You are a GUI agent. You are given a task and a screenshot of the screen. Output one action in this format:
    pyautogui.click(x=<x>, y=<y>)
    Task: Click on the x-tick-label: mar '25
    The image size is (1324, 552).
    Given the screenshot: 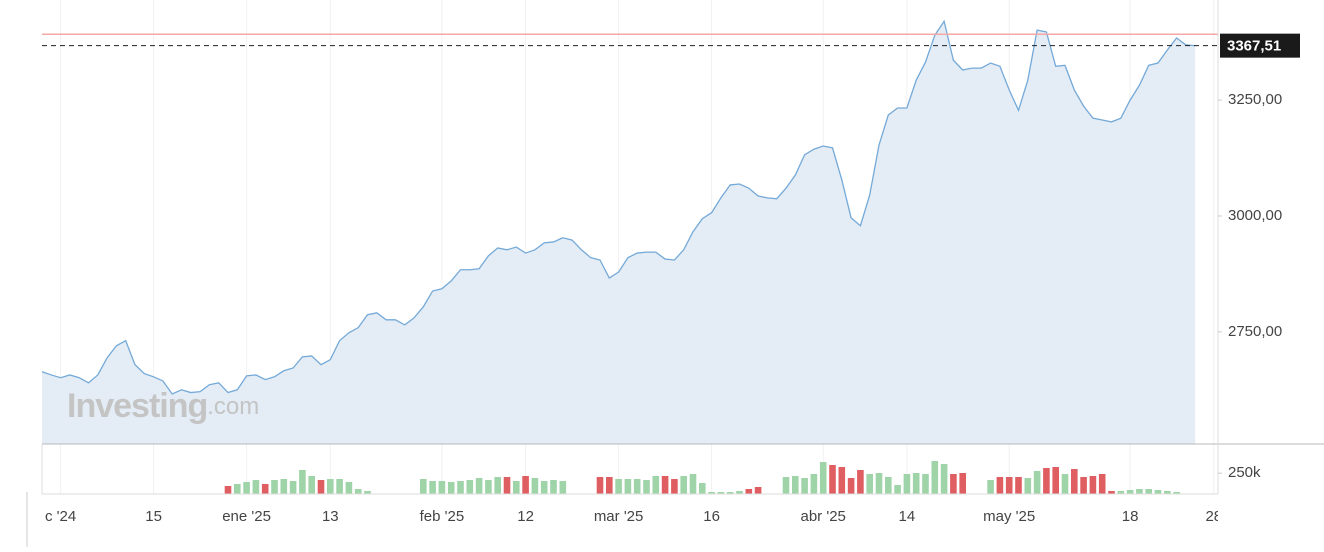 What is the action you would take?
    pyautogui.click(x=619, y=516)
    